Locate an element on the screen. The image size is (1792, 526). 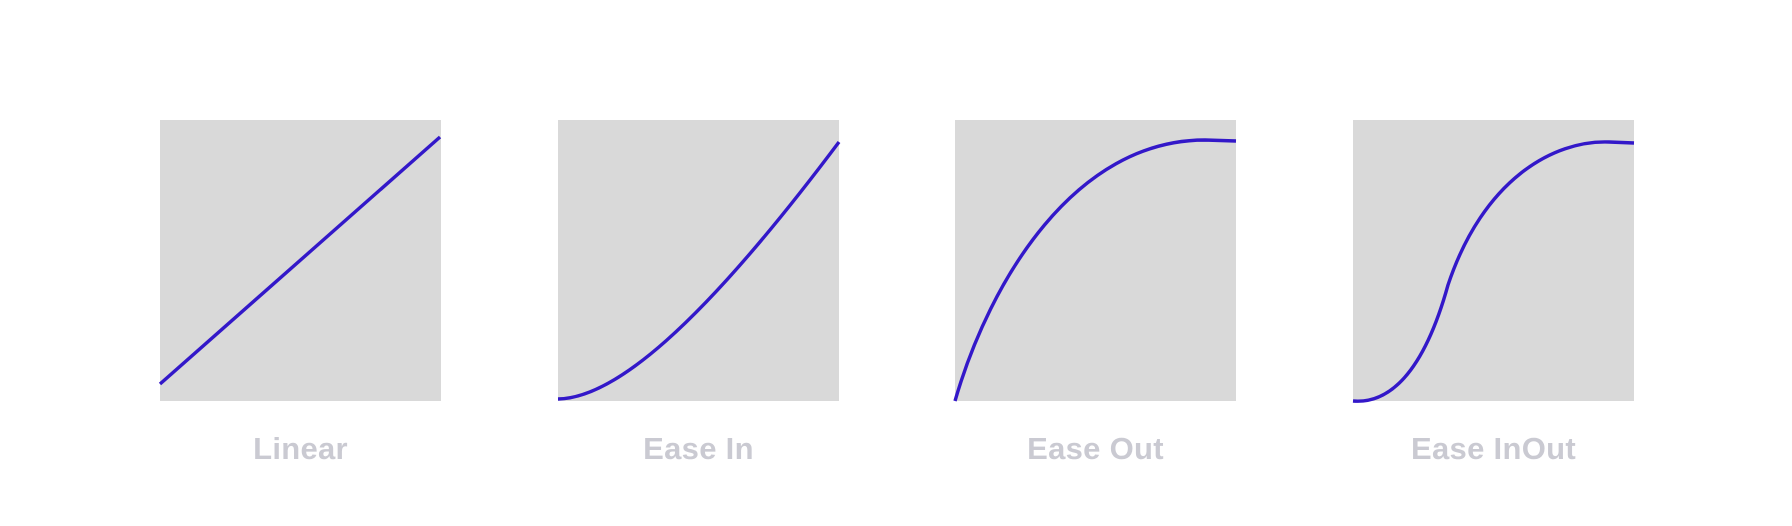
ease-in-curve-graph is located at coordinates (699, 270).